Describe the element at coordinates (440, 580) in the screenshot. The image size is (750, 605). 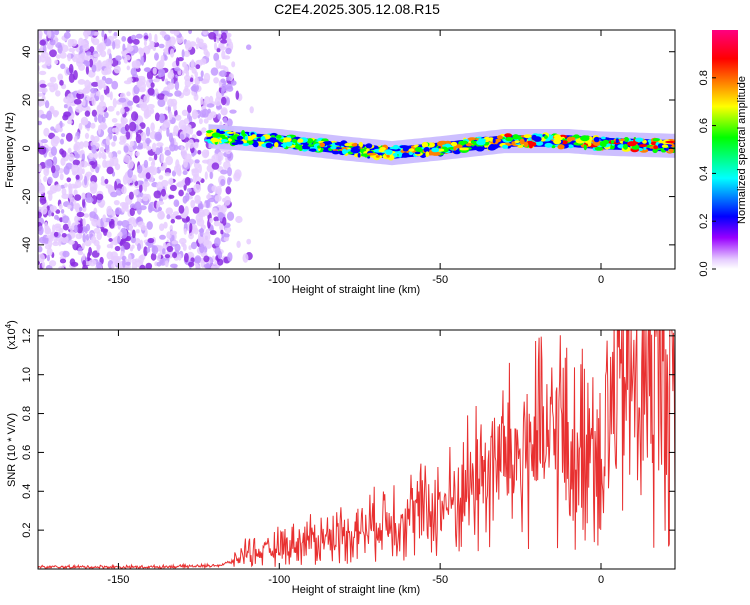
I see `x-tick-label: -50` at that location.